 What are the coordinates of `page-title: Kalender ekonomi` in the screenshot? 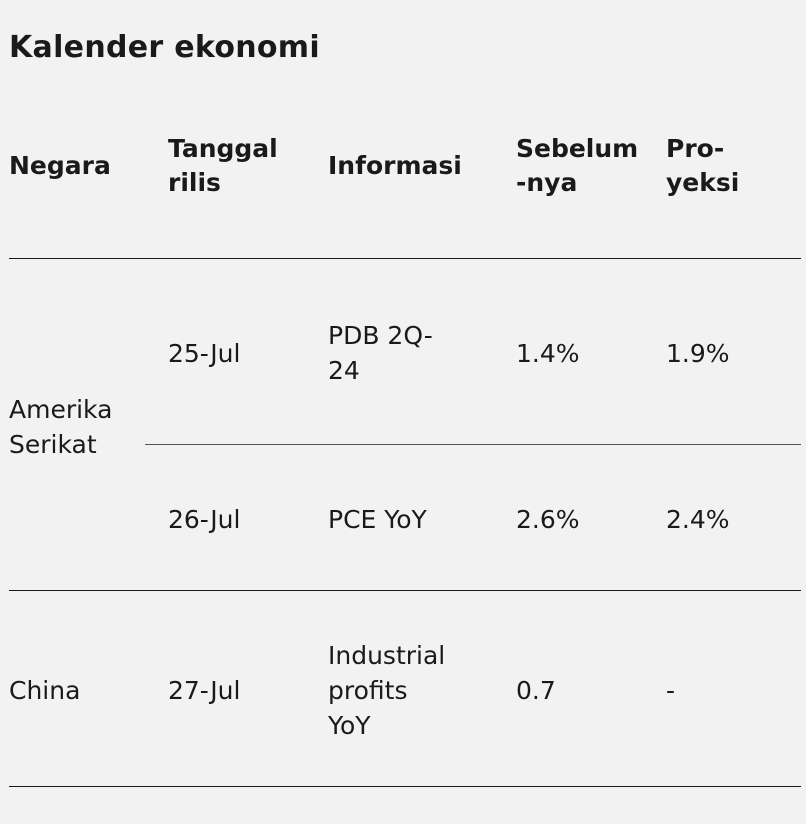 It's located at (164, 47).